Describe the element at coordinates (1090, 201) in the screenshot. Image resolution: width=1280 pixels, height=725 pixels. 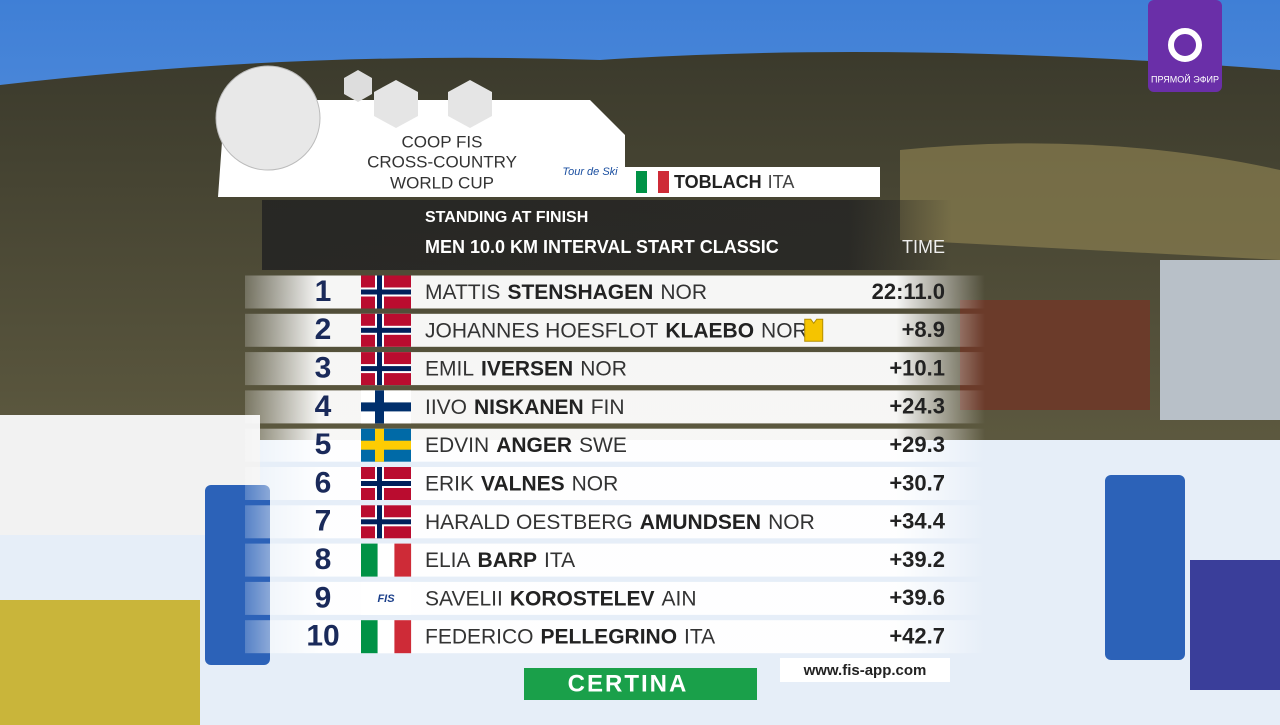
I see `meadow` at that location.